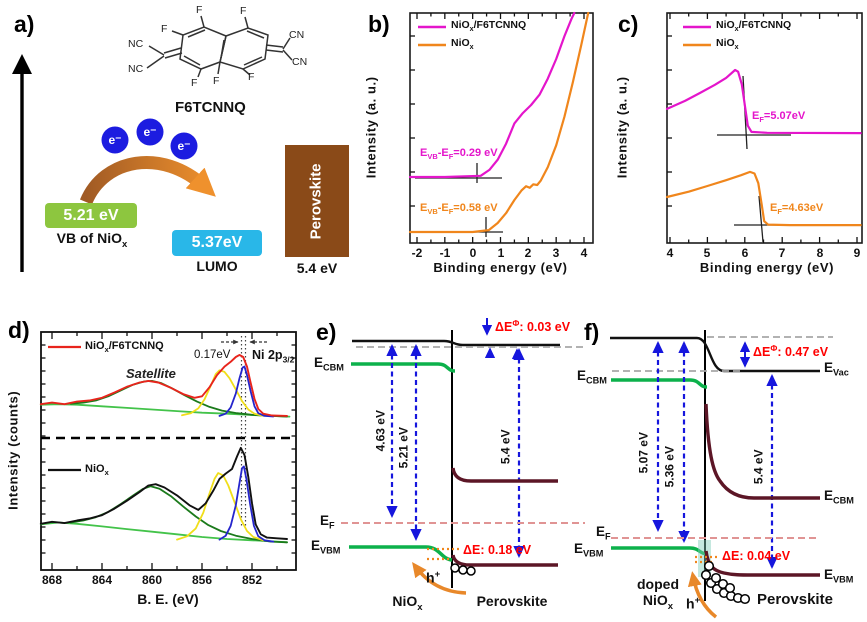 This screenshot has width=867, height=622. What do you see at coordinates (489, 26) in the screenshot?
I see `legend-entry-niox-f6tcnnq-b: NiOx/F6TCNNQ` at bounding box center [489, 26].